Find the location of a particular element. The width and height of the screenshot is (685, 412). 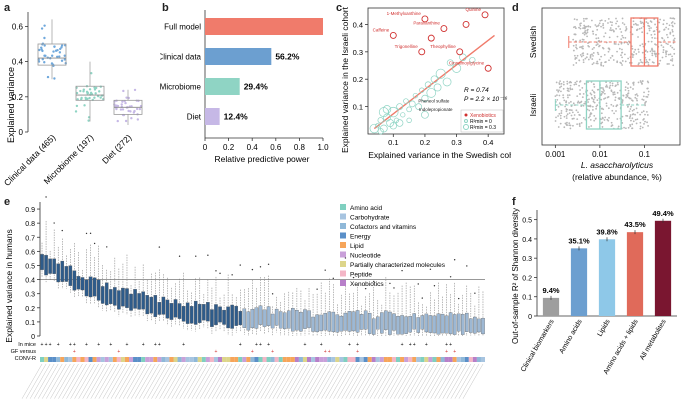

panel-e-gf-marker: + is located at coordinates (118, 352).